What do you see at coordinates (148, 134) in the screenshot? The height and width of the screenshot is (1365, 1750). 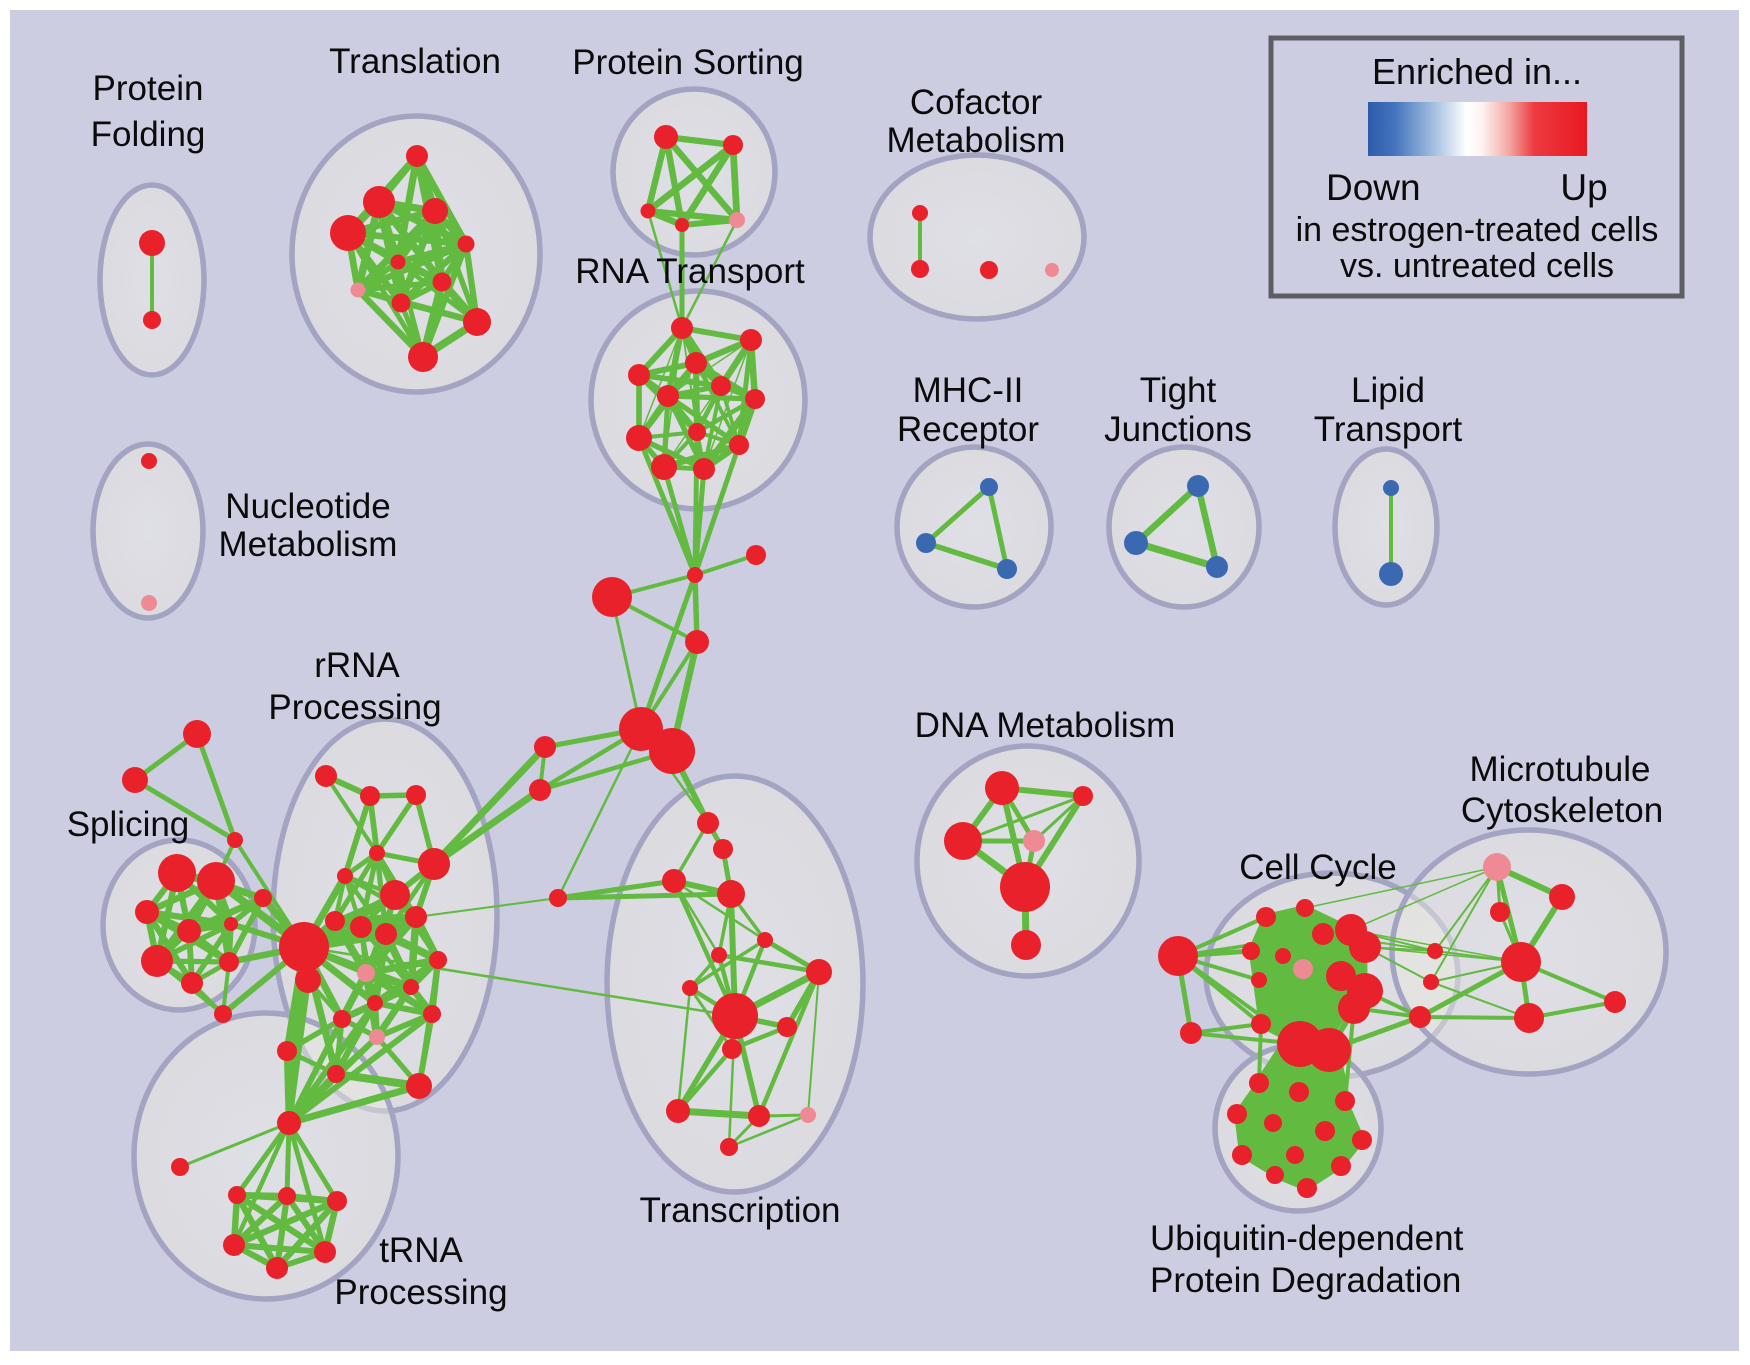 I see `svg-text: Folding` at bounding box center [148, 134].